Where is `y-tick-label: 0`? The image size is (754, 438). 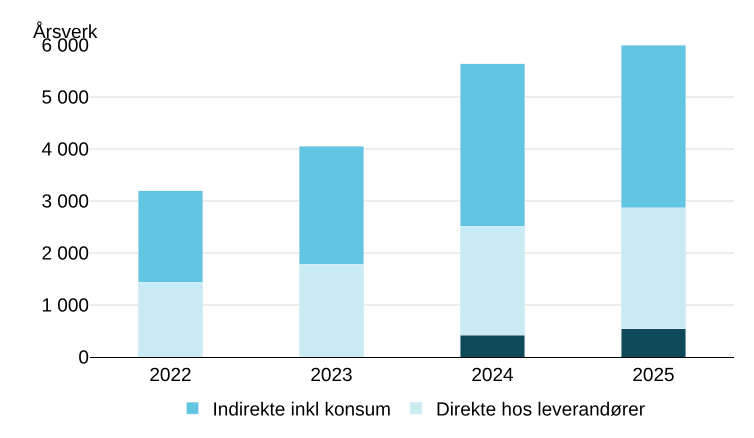 y-tick-label: 0 is located at coordinates (83, 358).